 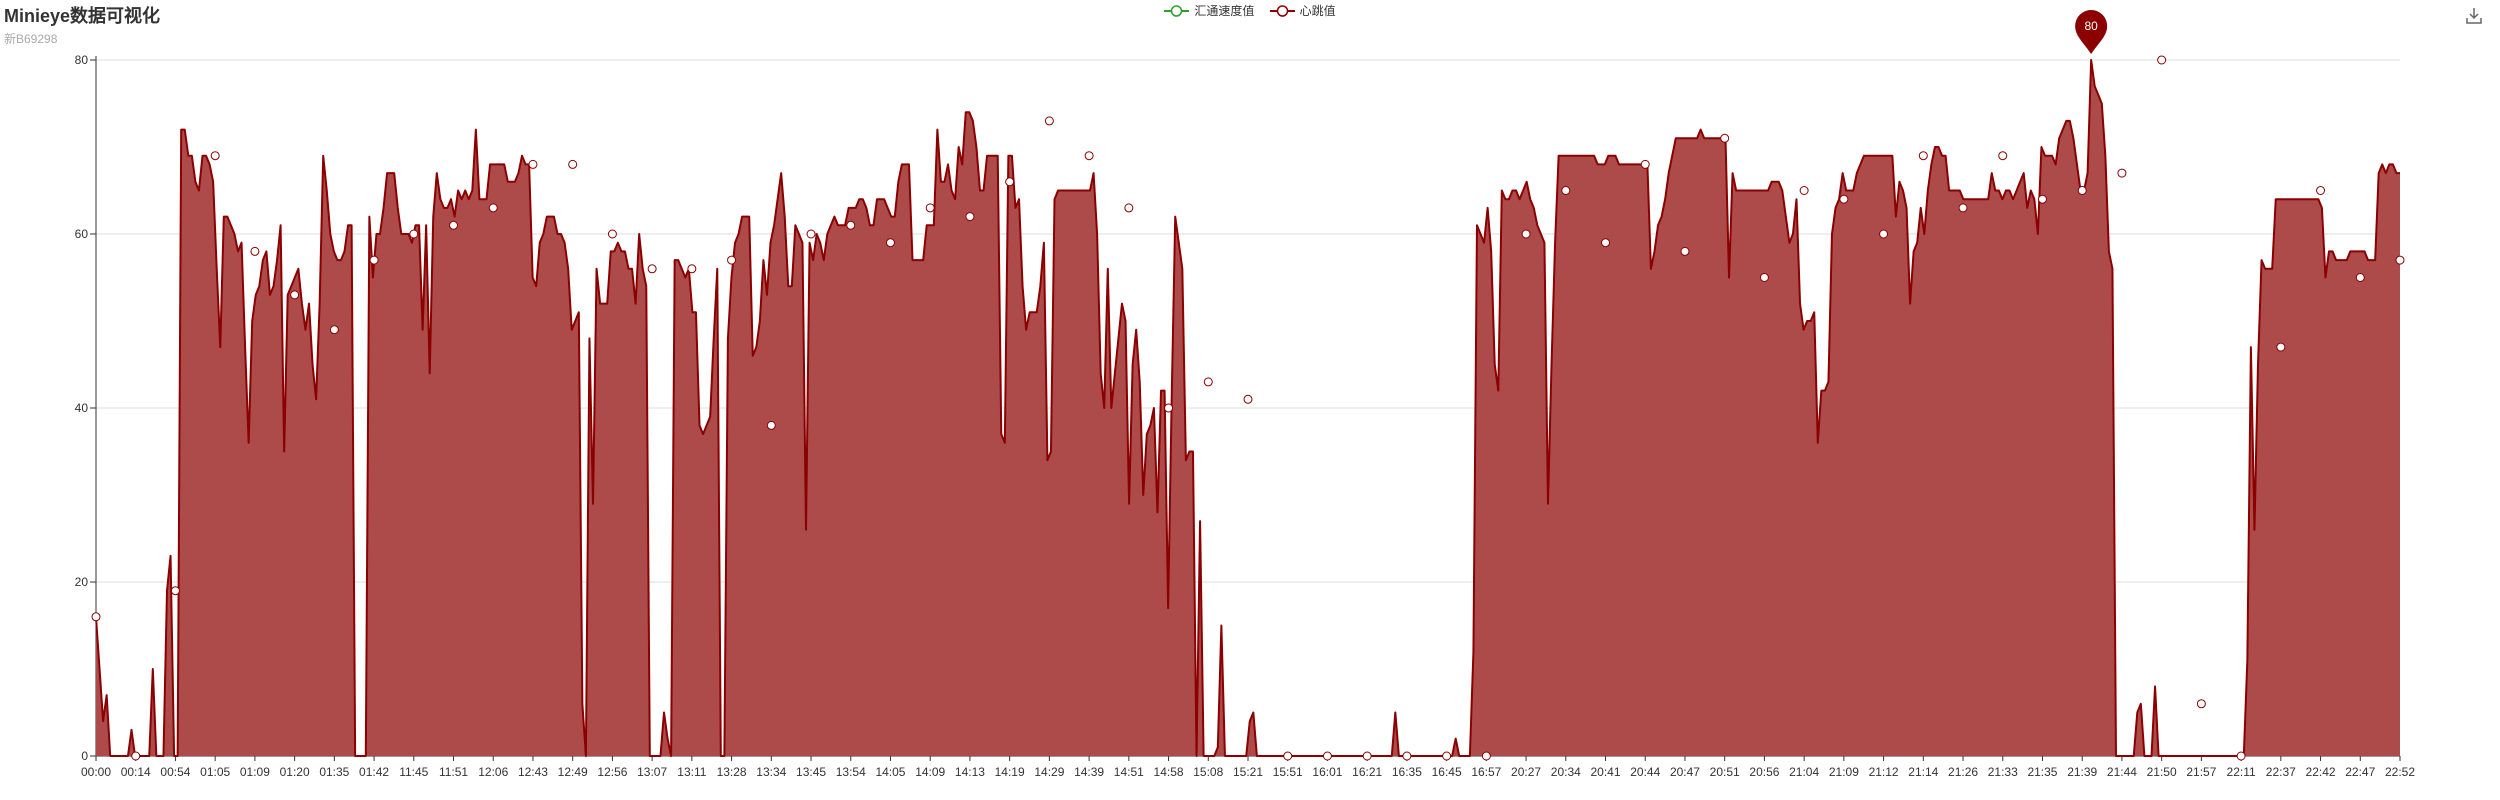 I want to click on x-tick-label: 00:14, so click(x=136, y=772).